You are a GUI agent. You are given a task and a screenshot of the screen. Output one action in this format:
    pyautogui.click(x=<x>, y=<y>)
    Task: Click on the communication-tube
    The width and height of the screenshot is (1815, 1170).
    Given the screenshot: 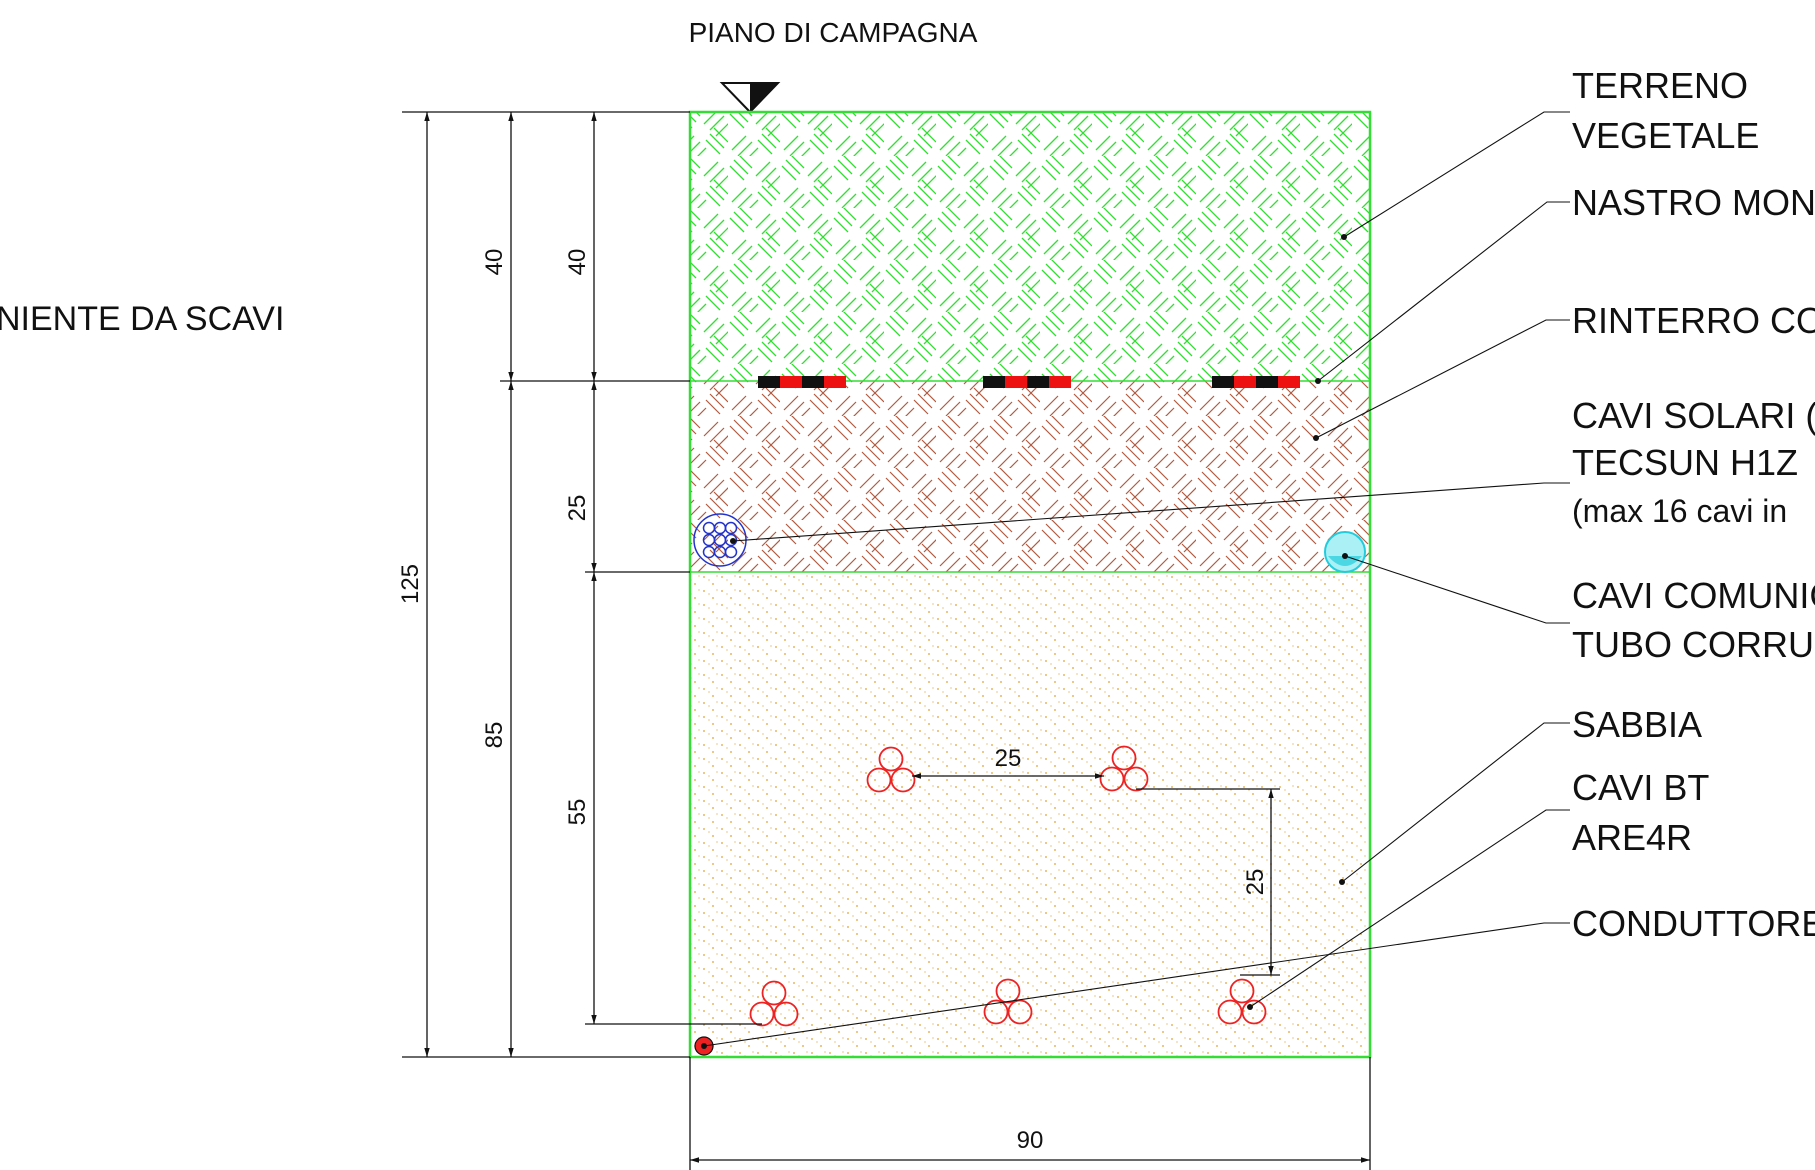 What is the action you would take?
    pyautogui.click(x=1345, y=552)
    